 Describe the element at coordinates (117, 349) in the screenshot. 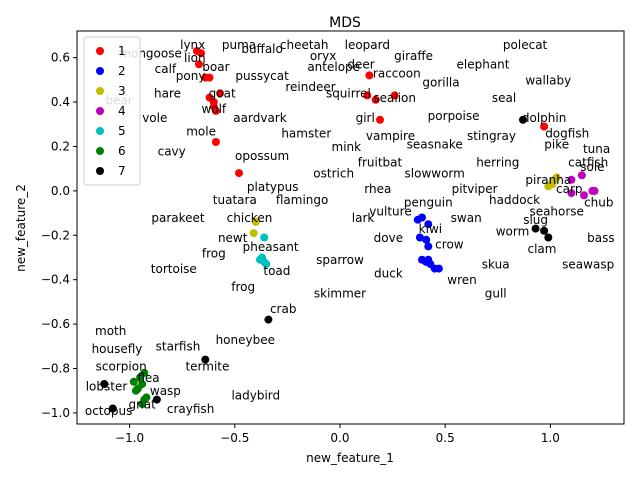

I see `point-label: housefly` at that location.